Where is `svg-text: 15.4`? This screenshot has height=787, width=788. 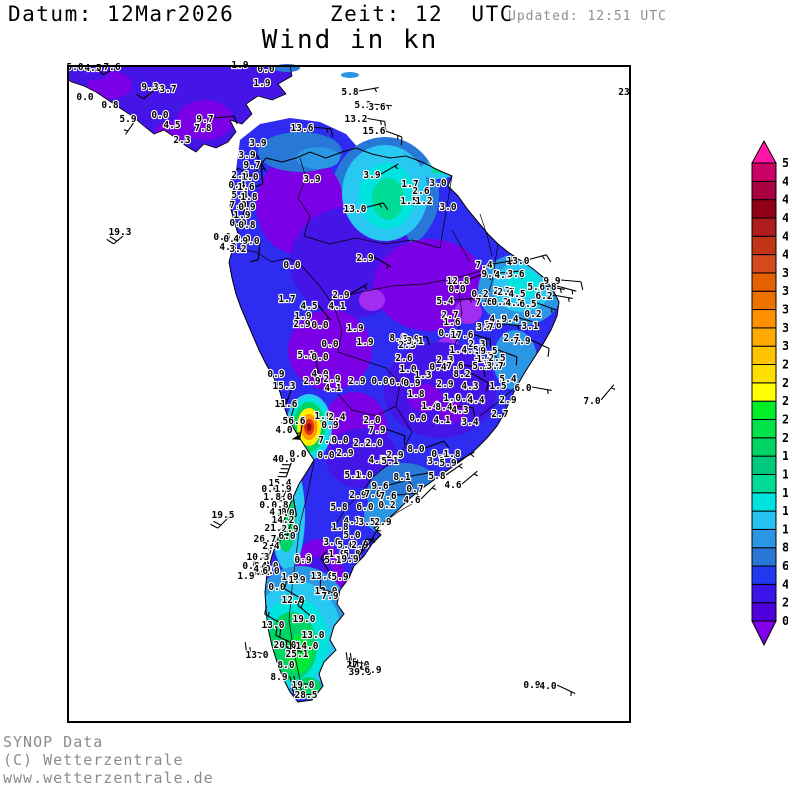
svg-text: 15.4 is located at coordinates (280, 483).